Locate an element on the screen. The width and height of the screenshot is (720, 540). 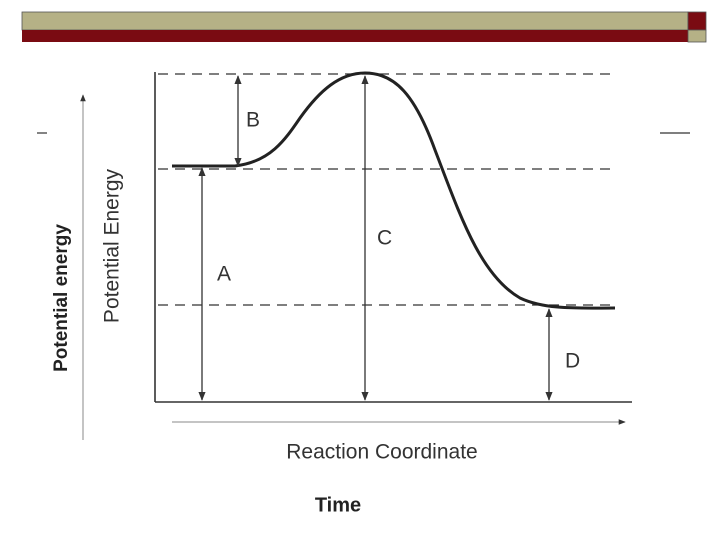
x-label: Reaction Coordinate is located at coordinates (381, 452).